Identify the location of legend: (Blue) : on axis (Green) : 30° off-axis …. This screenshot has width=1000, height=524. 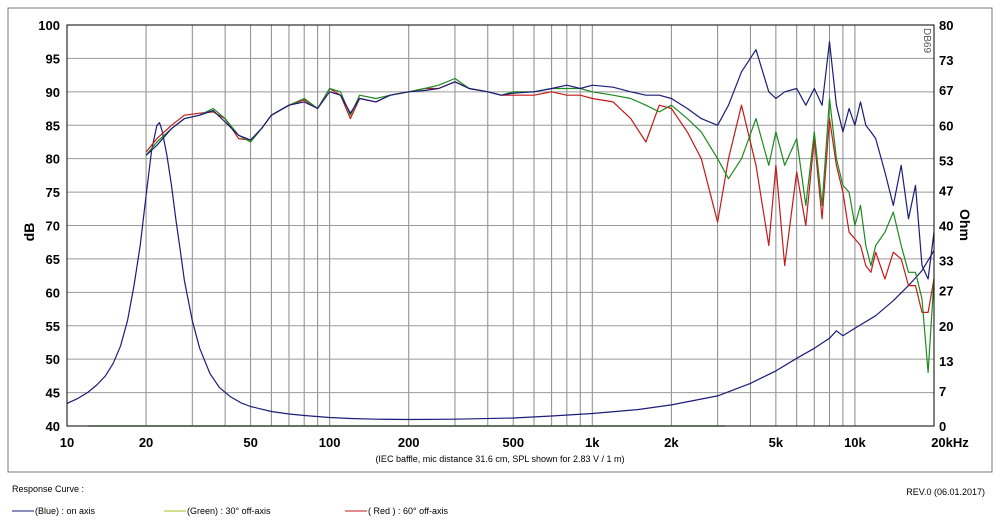
(230, 511).